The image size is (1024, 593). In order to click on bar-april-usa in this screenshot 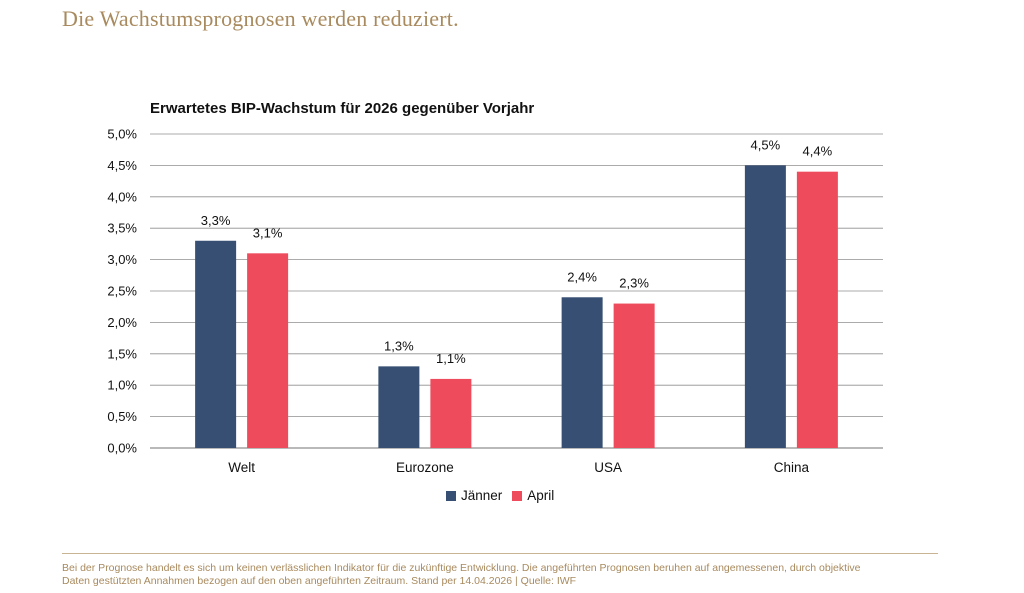, I will do `click(634, 375)`.